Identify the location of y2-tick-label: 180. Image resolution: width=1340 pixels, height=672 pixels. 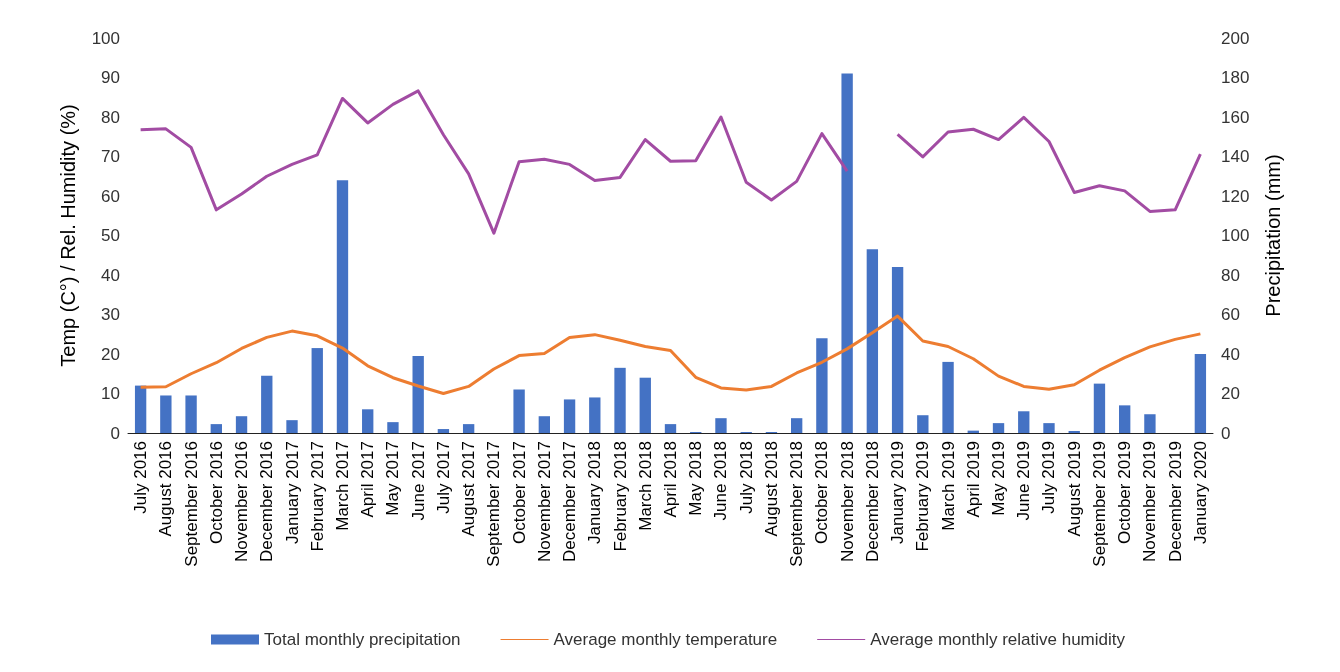
(1235, 77).